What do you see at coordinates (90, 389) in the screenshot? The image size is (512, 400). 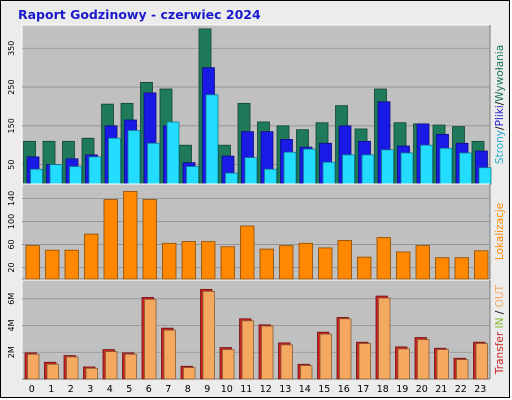 I see `x-tick-label-hour: 3` at bounding box center [90, 389].